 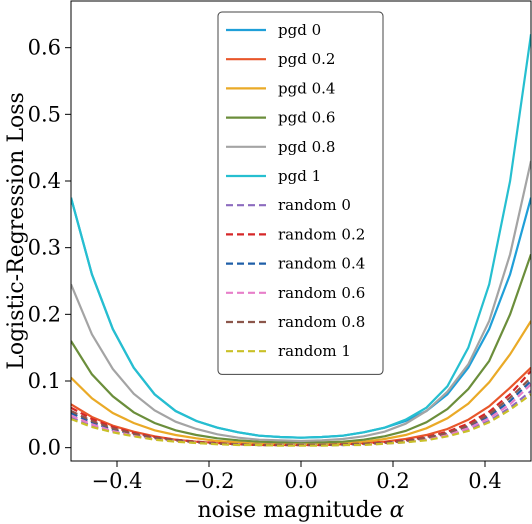 What do you see at coordinates (16, 231) in the screenshot?
I see `y-axis-label: Logistic-Regression Loss` at bounding box center [16, 231].